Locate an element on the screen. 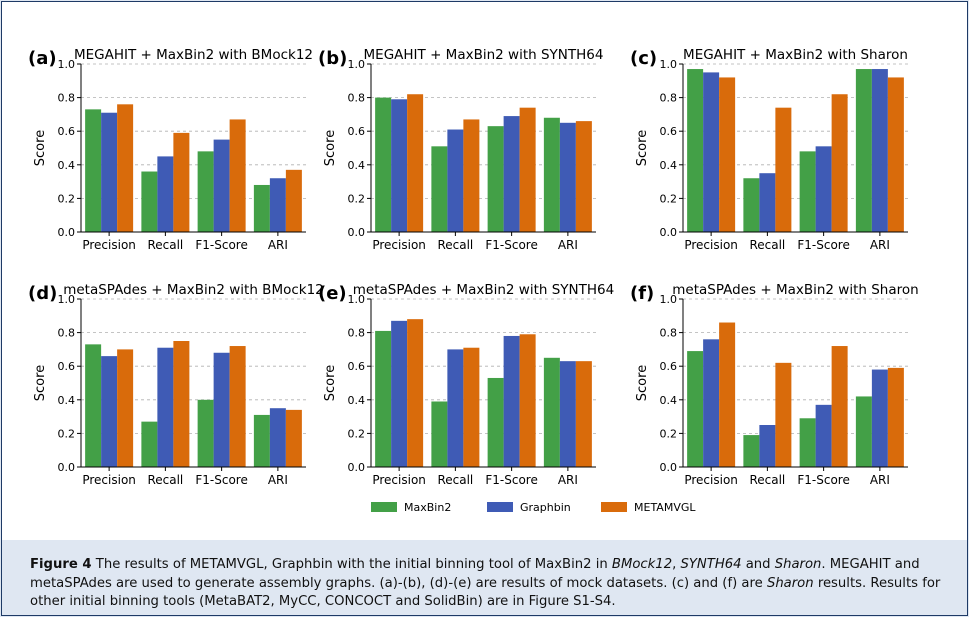 This screenshot has width=969, height=617. chart-title: MEGAHIT + MaxBin2 with SYNTH64 is located at coordinates (484, 55).